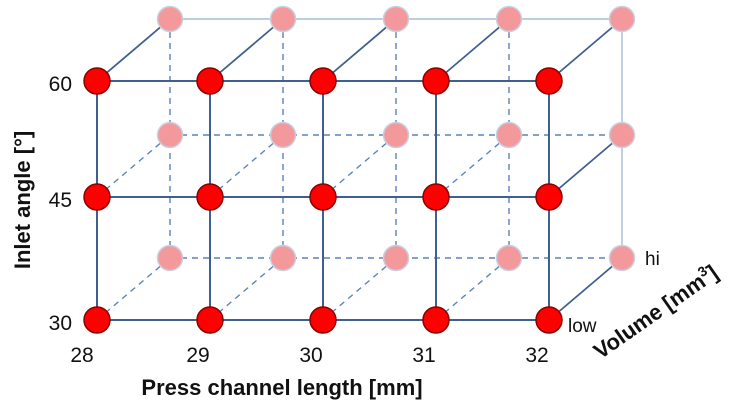 Image resolution: width=731 pixels, height=403 pixels. What do you see at coordinates (81, 355) in the screenshot?
I see `x-tick-28: 28` at bounding box center [81, 355].